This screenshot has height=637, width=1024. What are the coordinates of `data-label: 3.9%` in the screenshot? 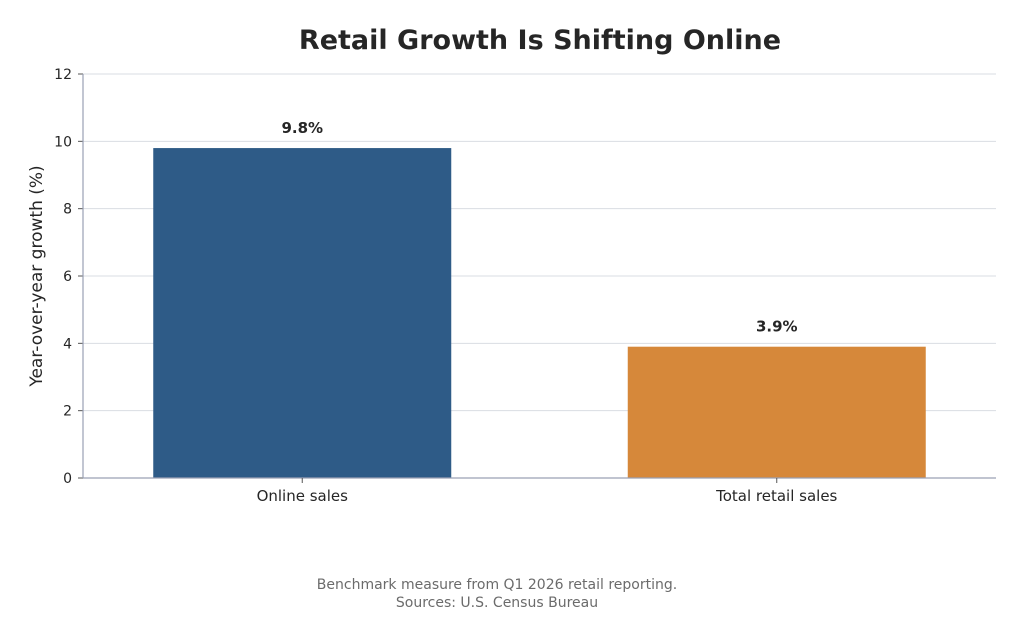 It's located at (777, 327).